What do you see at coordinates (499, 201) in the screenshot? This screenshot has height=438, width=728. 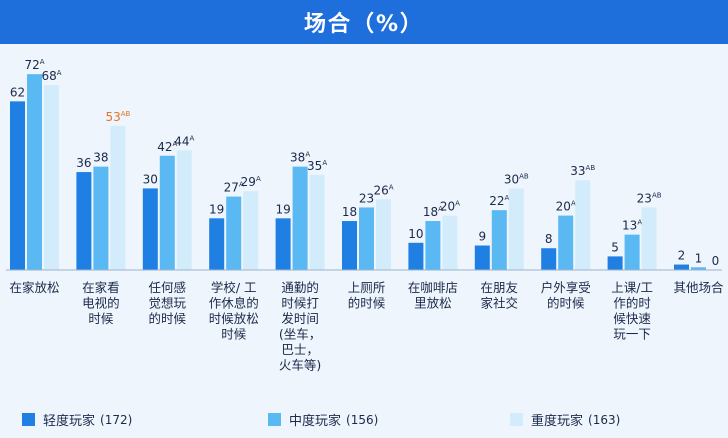 I see `data-label-7-1: 22A` at bounding box center [499, 201].